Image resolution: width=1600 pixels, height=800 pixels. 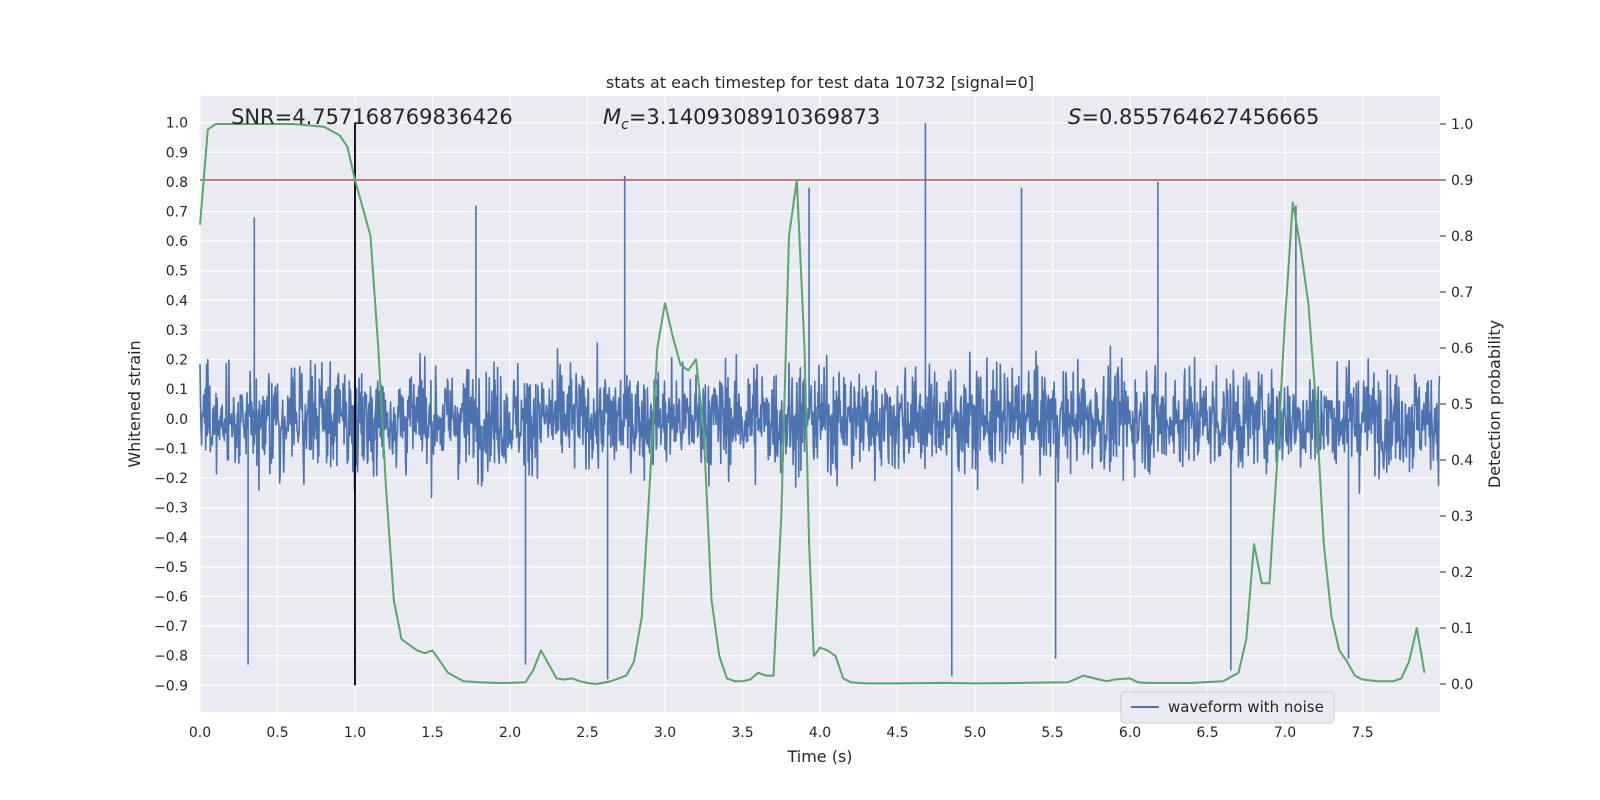 What do you see at coordinates (177, 153) in the screenshot?
I see `y-left-tick-label: 0.9` at bounding box center [177, 153].